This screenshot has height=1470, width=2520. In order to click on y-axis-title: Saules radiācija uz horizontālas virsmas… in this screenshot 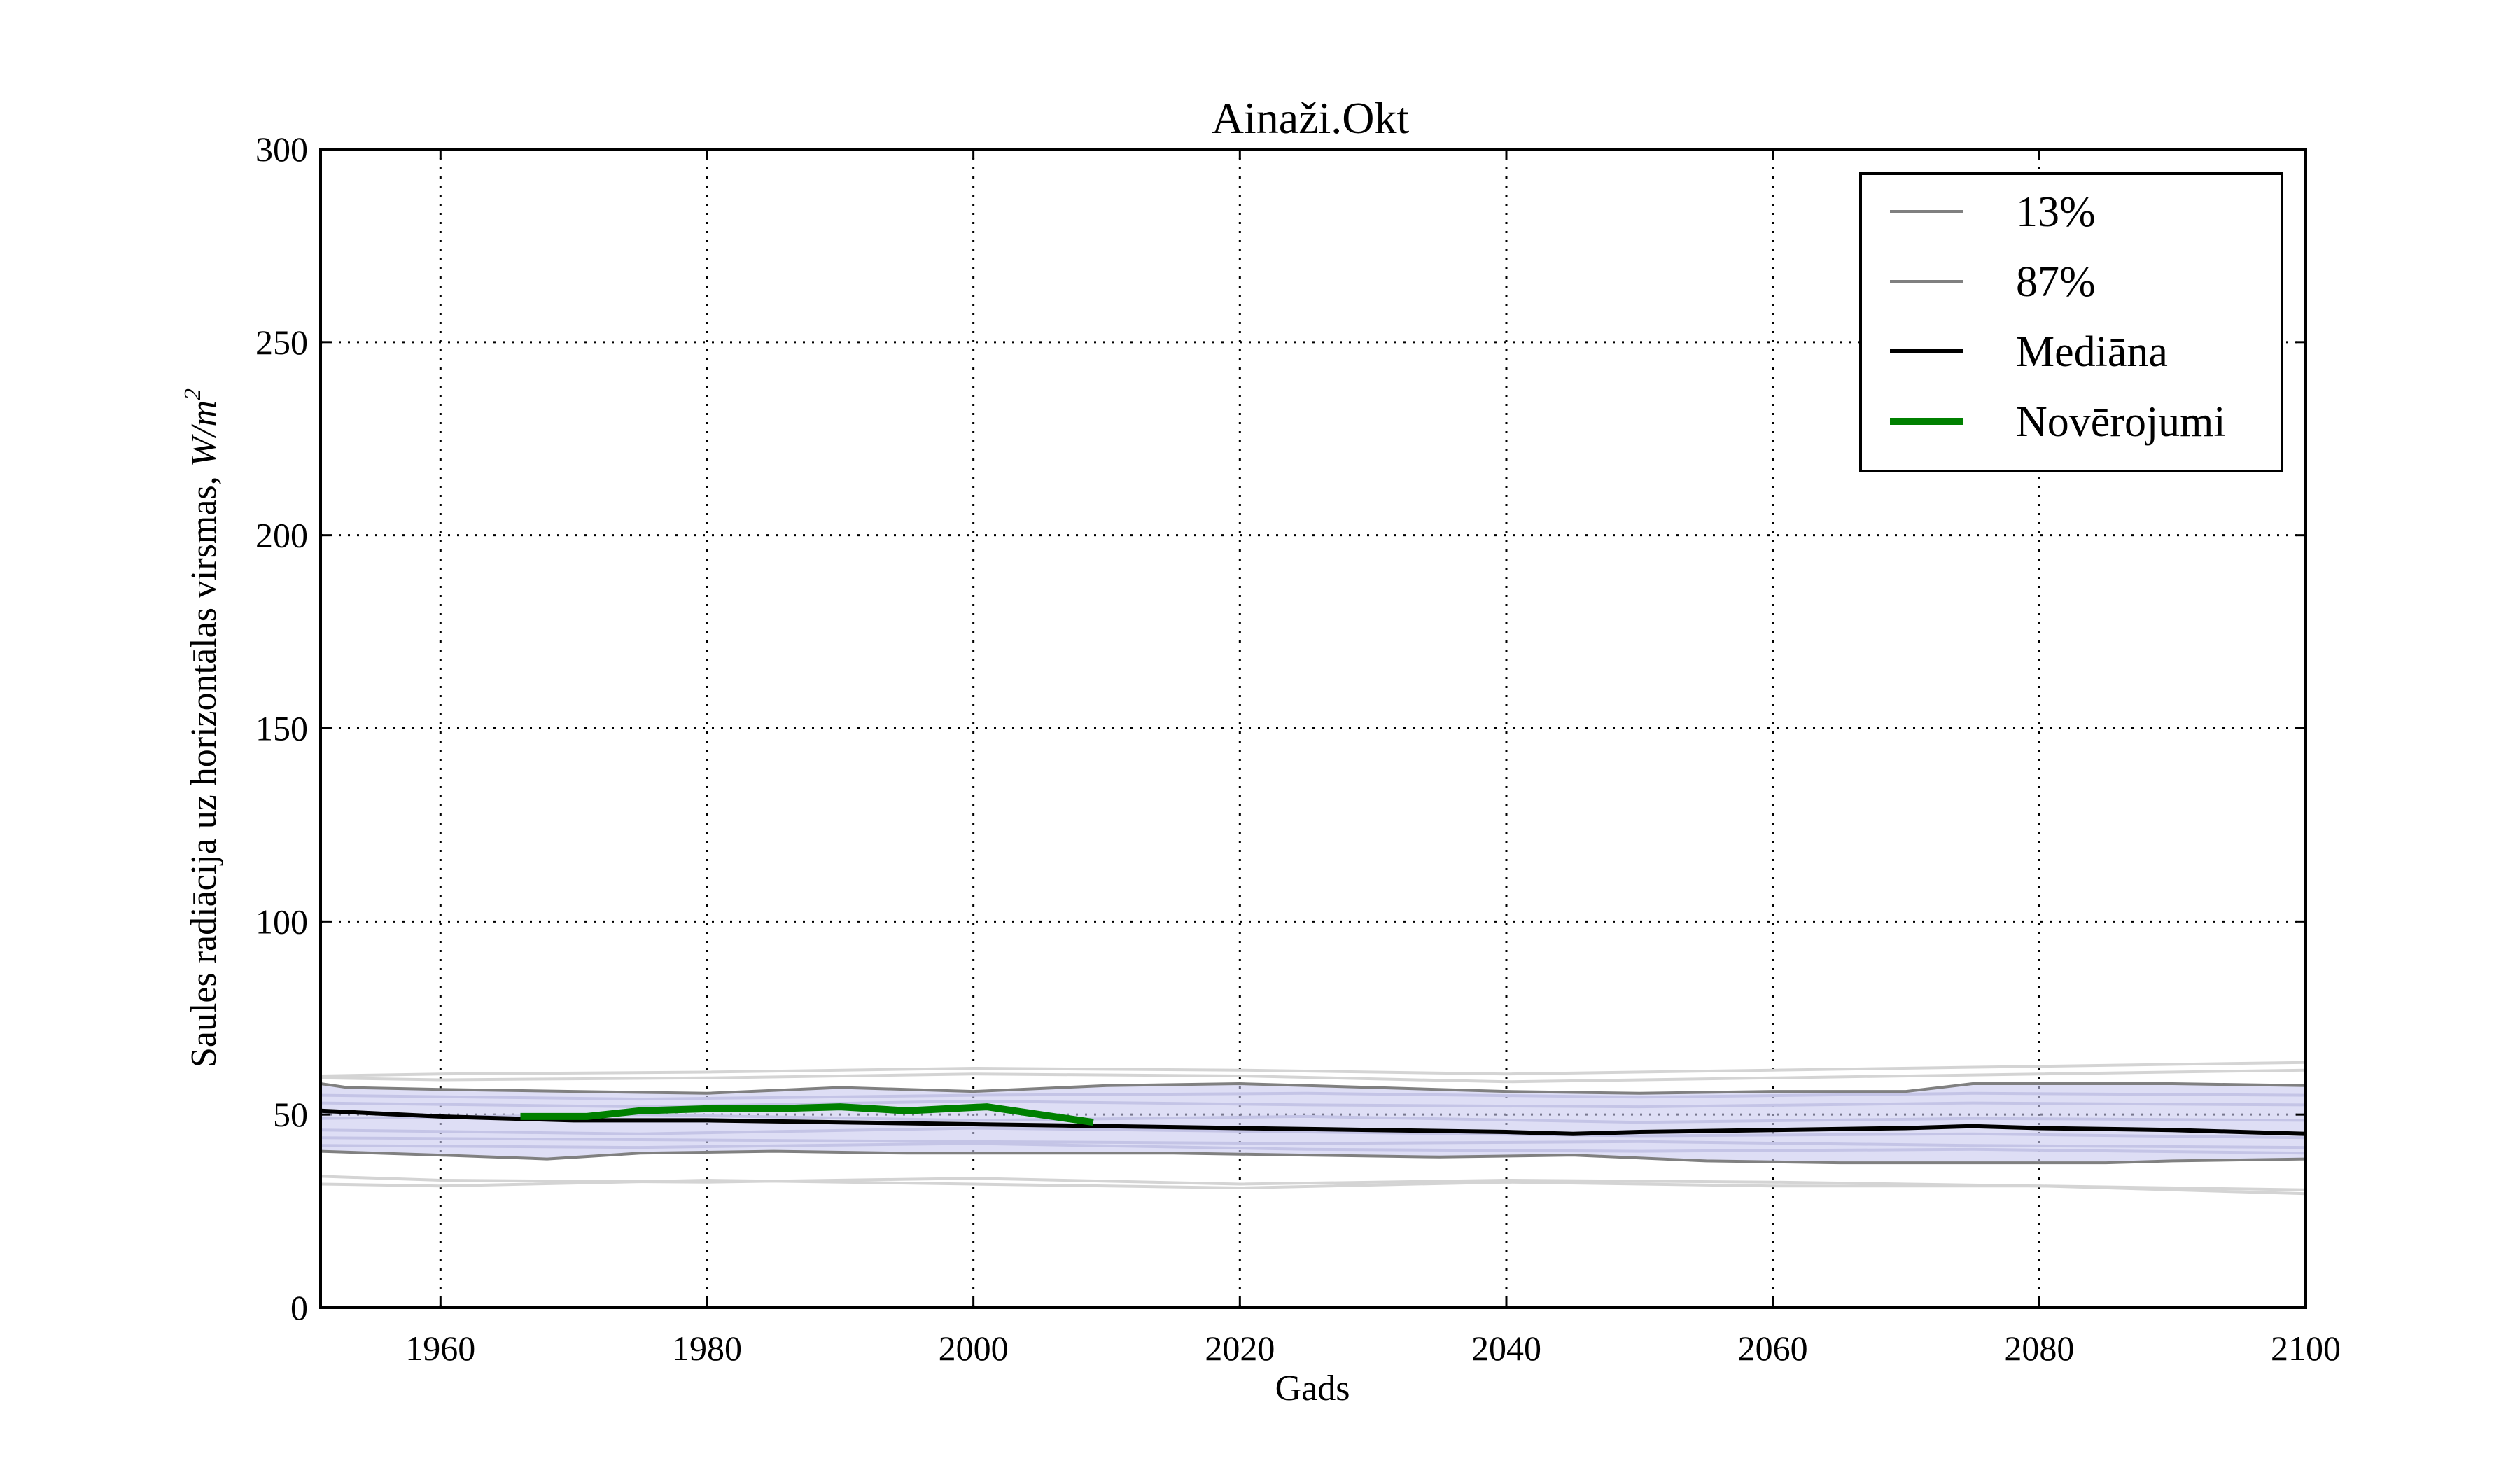, I will do `click(202, 728)`.